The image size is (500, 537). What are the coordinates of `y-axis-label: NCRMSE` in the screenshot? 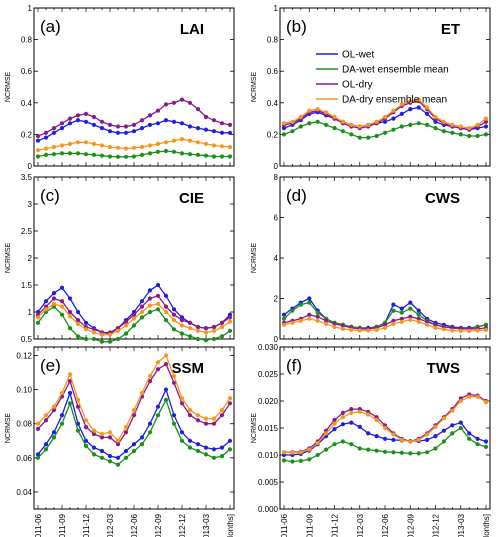 It's located at (8, 87).